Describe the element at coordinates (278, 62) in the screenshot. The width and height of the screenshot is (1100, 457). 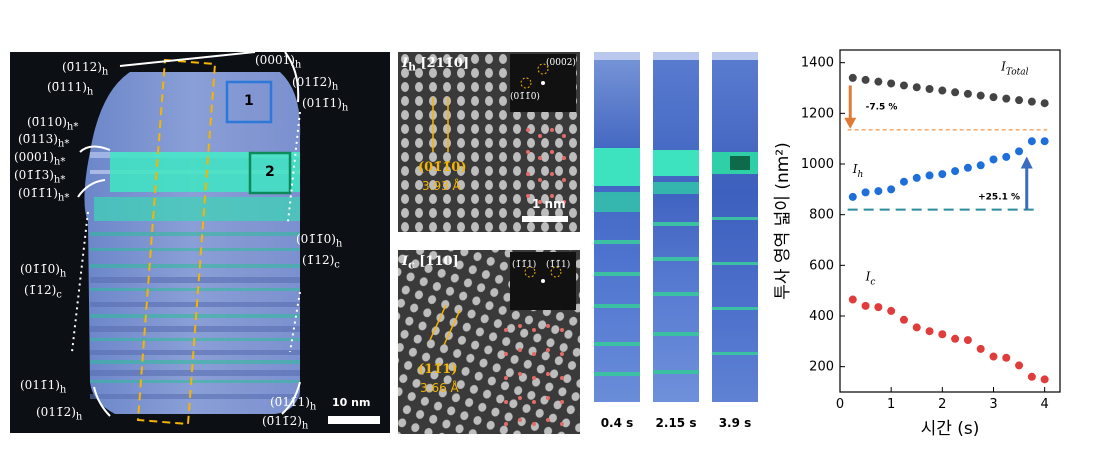
I see `plane-label: (0001)h` at that location.